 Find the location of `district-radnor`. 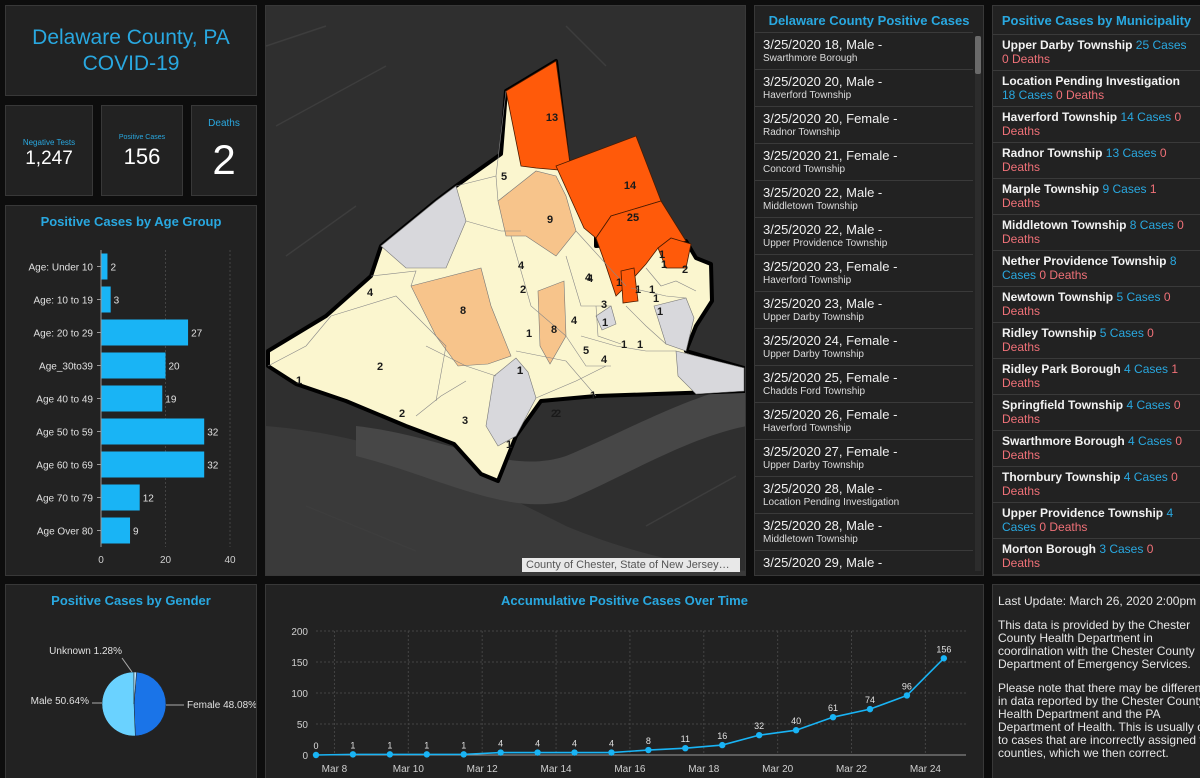

district-radnor is located at coordinates (538, 116).